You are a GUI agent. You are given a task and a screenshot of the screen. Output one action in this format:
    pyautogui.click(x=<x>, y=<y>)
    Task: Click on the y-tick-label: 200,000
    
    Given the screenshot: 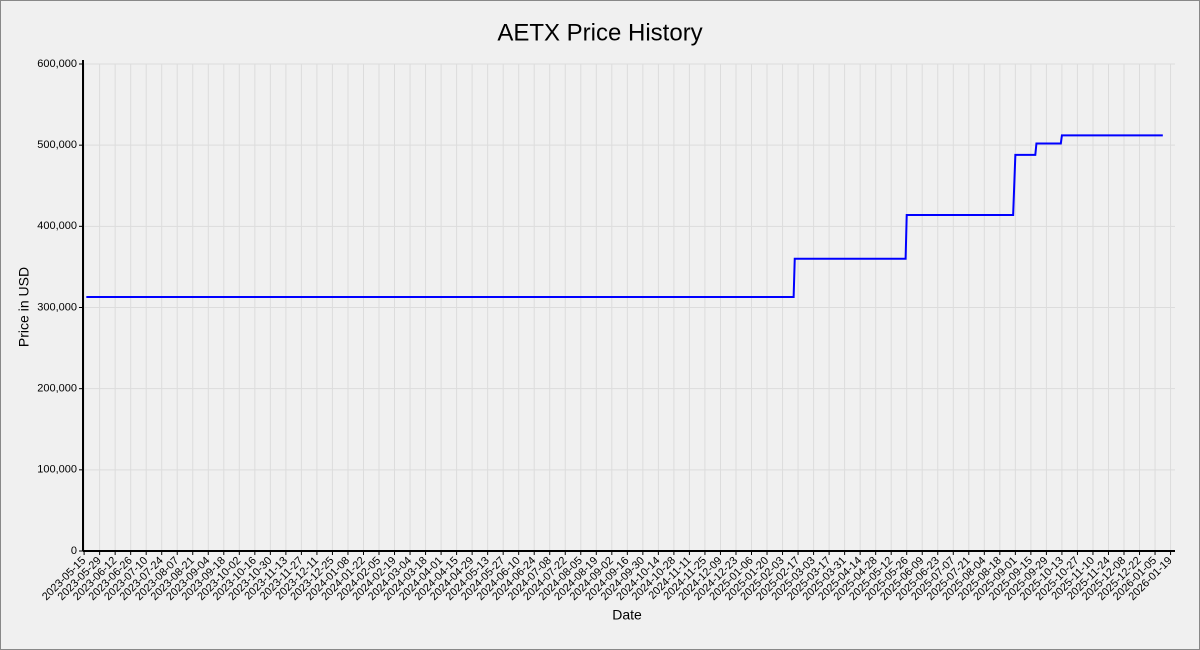 What is the action you would take?
    pyautogui.click(x=57, y=389)
    